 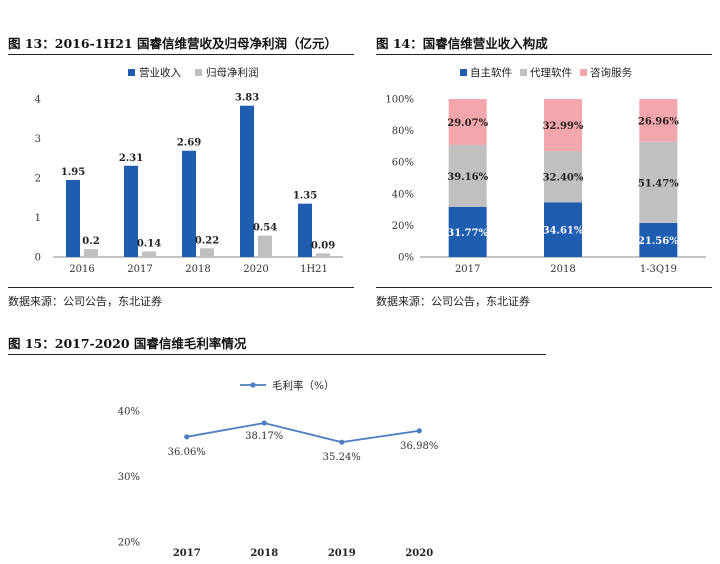 I want to click on x-tick-label: 1H21, so click(x=314, y=269).